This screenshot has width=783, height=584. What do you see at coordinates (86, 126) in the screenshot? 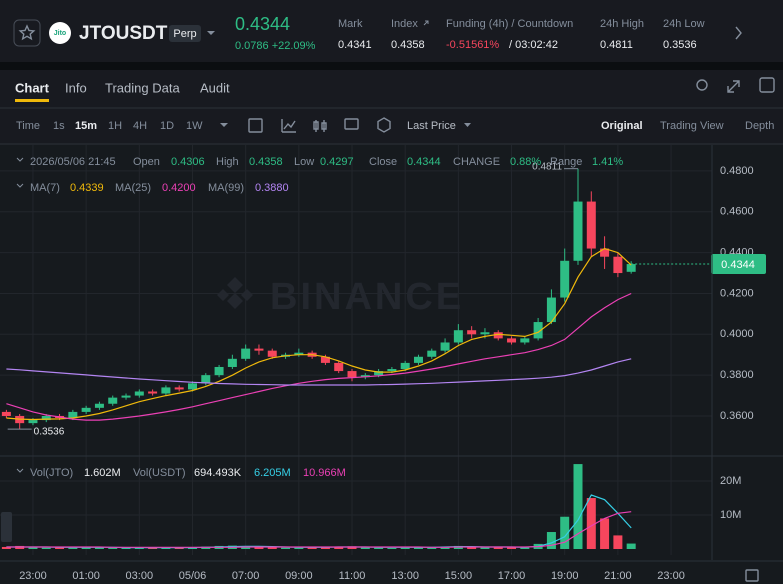
I see `interval-active: 15m` at bounding box center [86, 126].